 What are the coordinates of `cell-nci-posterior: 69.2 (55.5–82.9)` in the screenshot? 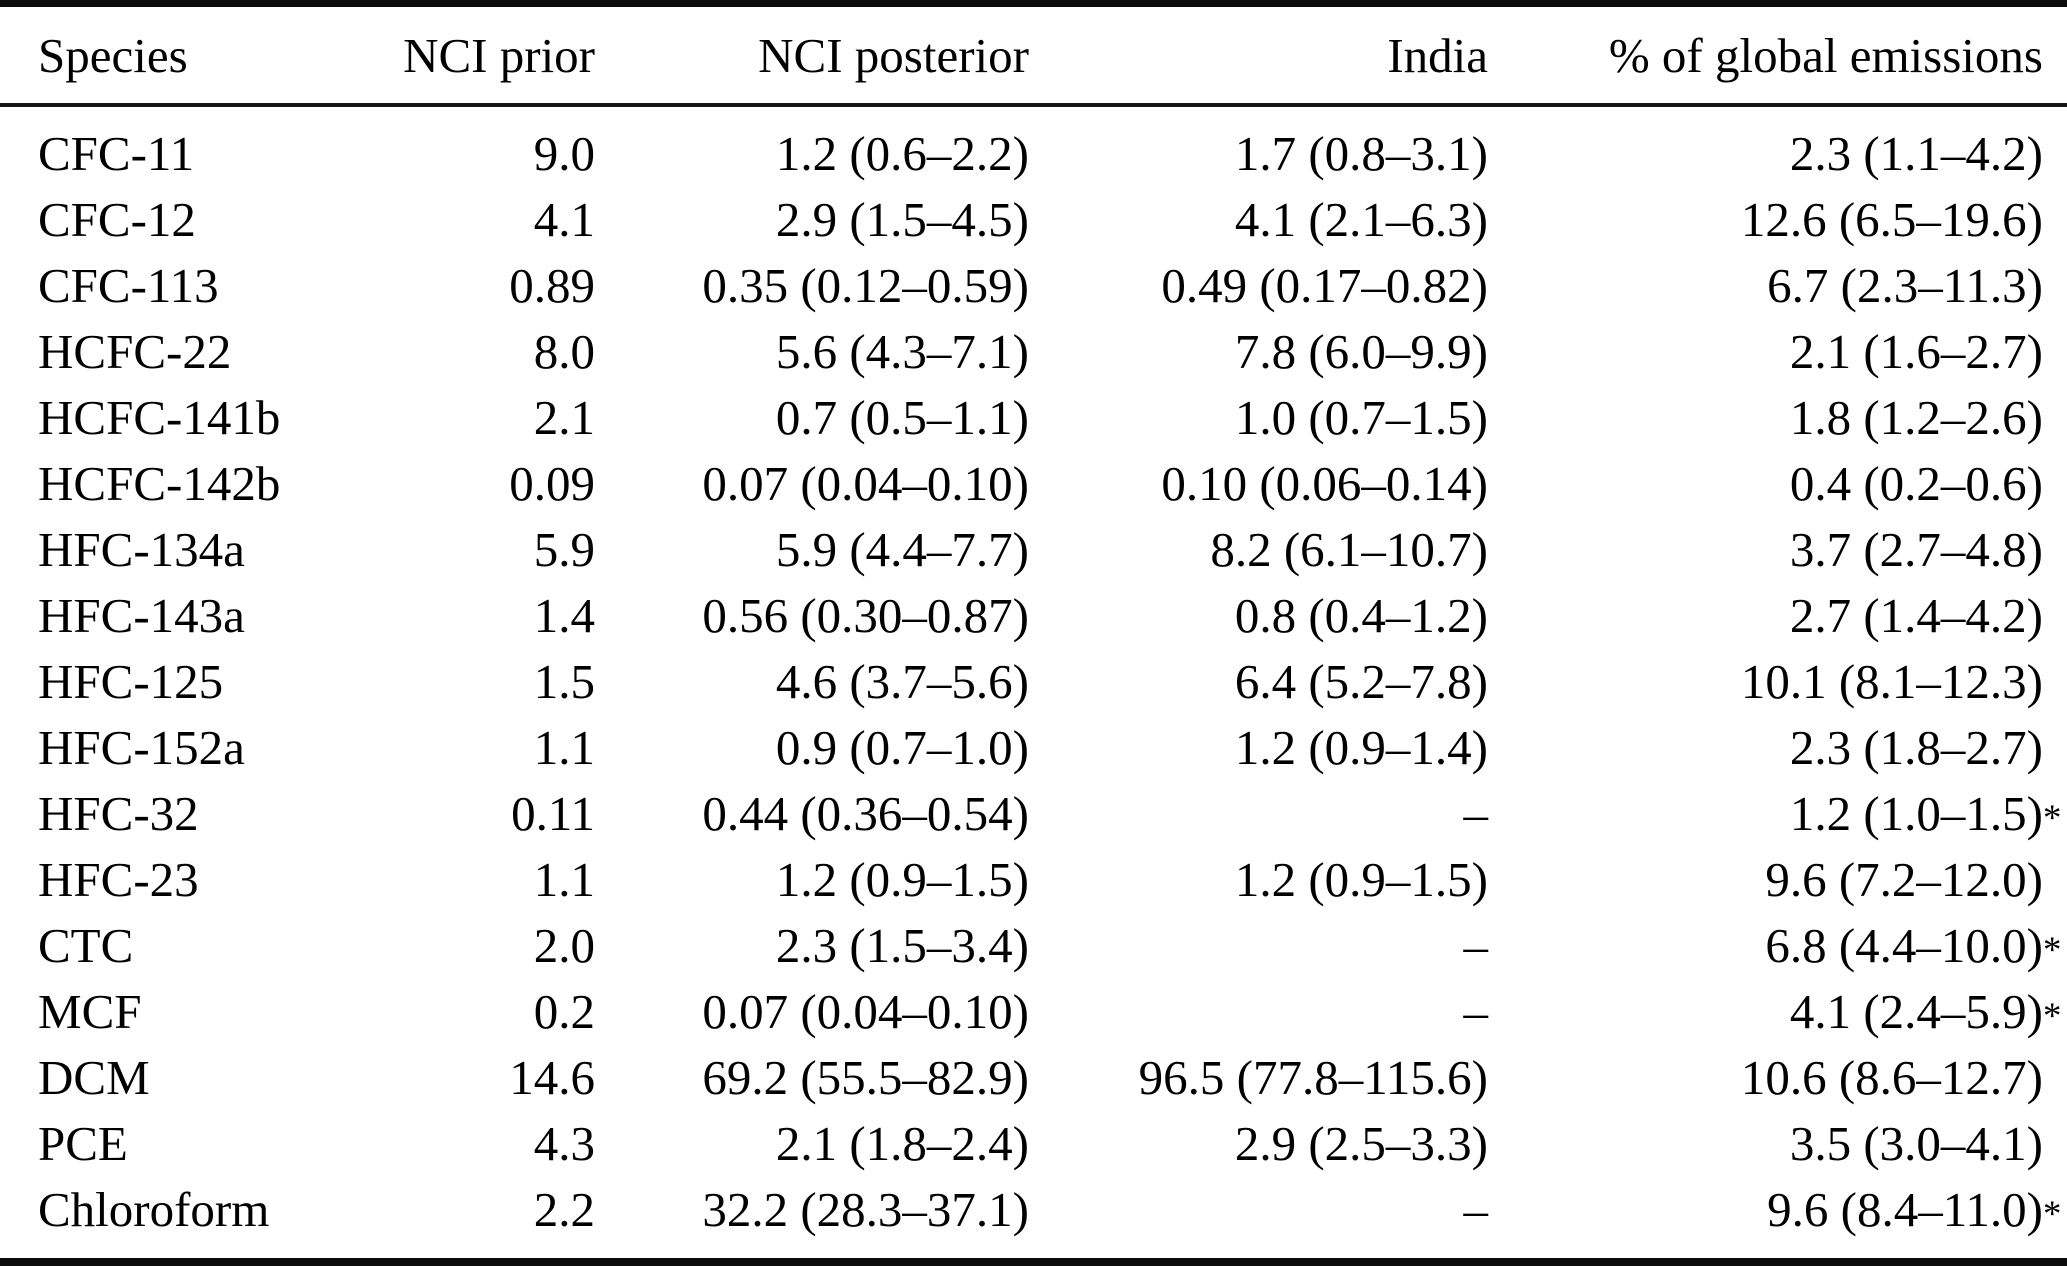 It's located at (865, 1077).